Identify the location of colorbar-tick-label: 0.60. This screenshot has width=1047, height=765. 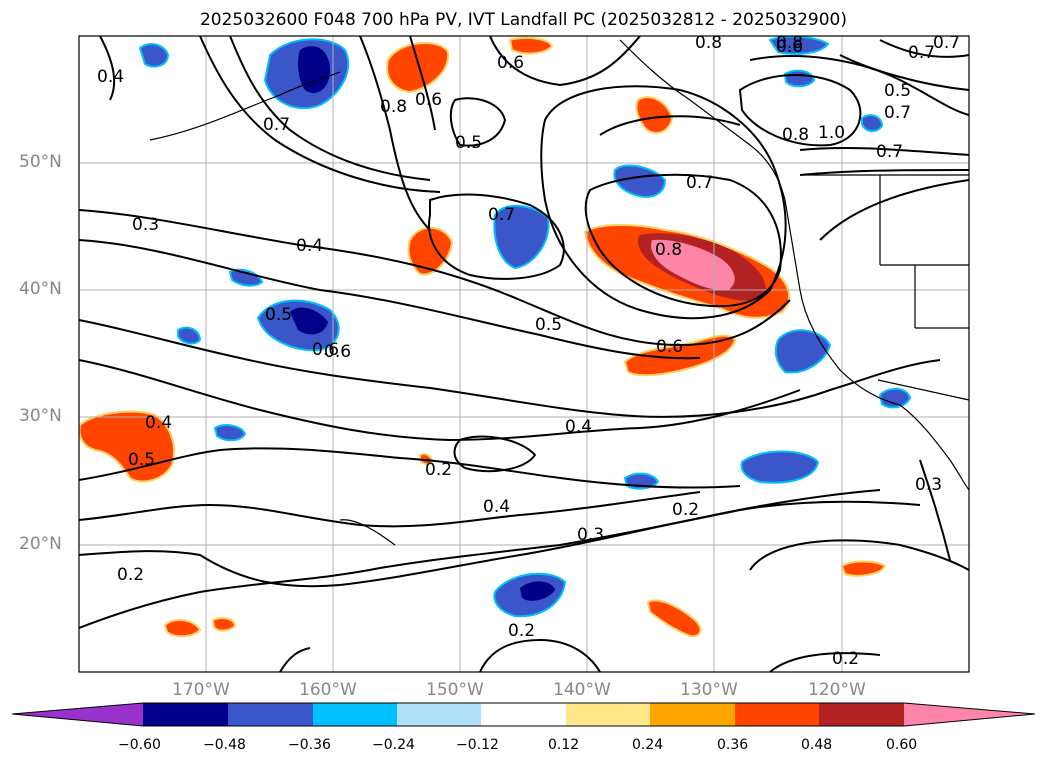
(902, 745).